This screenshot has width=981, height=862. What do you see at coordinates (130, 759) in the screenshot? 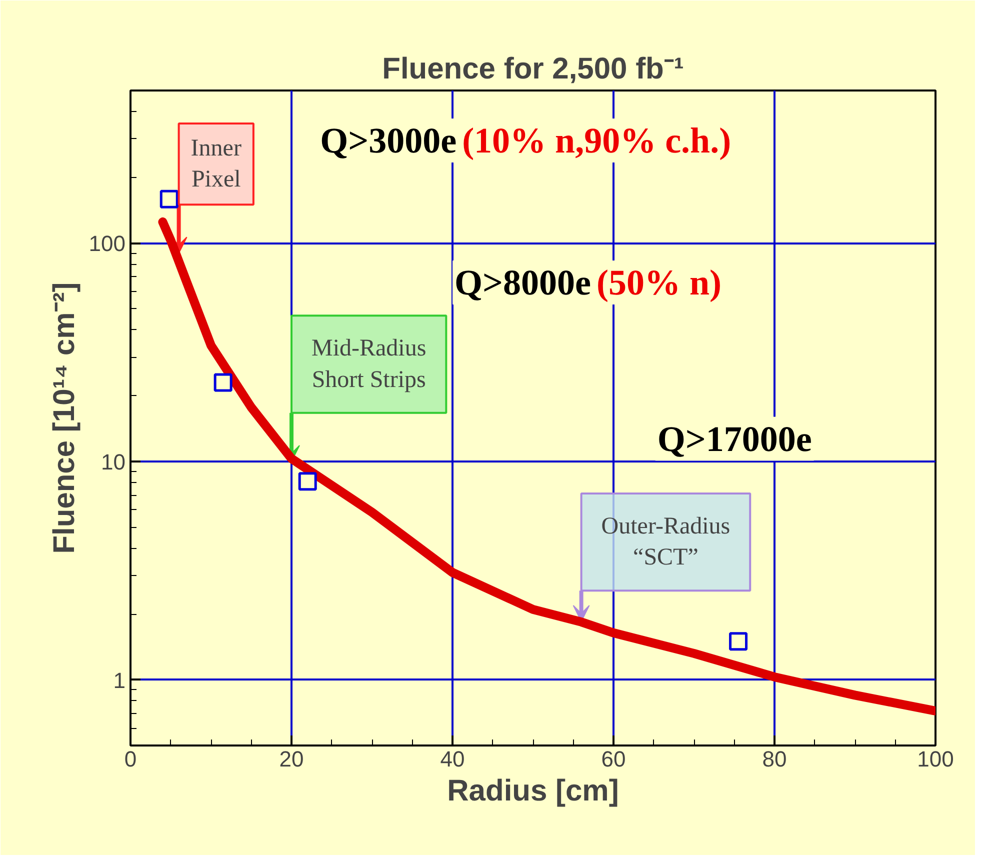
I see `x-tick-label: 0` at bounding box center [130, 759].